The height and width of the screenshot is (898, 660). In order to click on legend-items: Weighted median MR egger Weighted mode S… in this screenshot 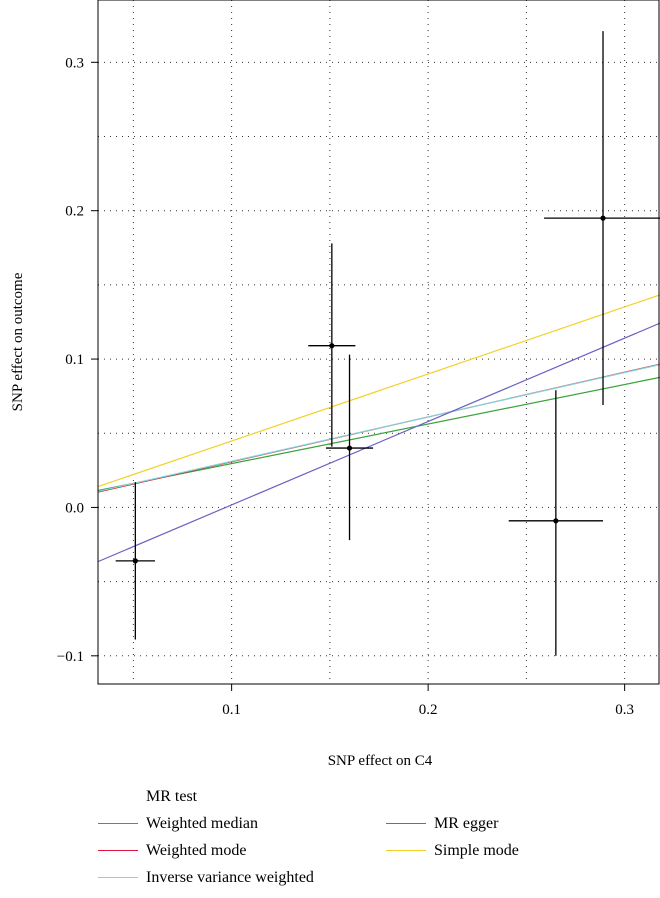, I will do `click(368, 850)`.